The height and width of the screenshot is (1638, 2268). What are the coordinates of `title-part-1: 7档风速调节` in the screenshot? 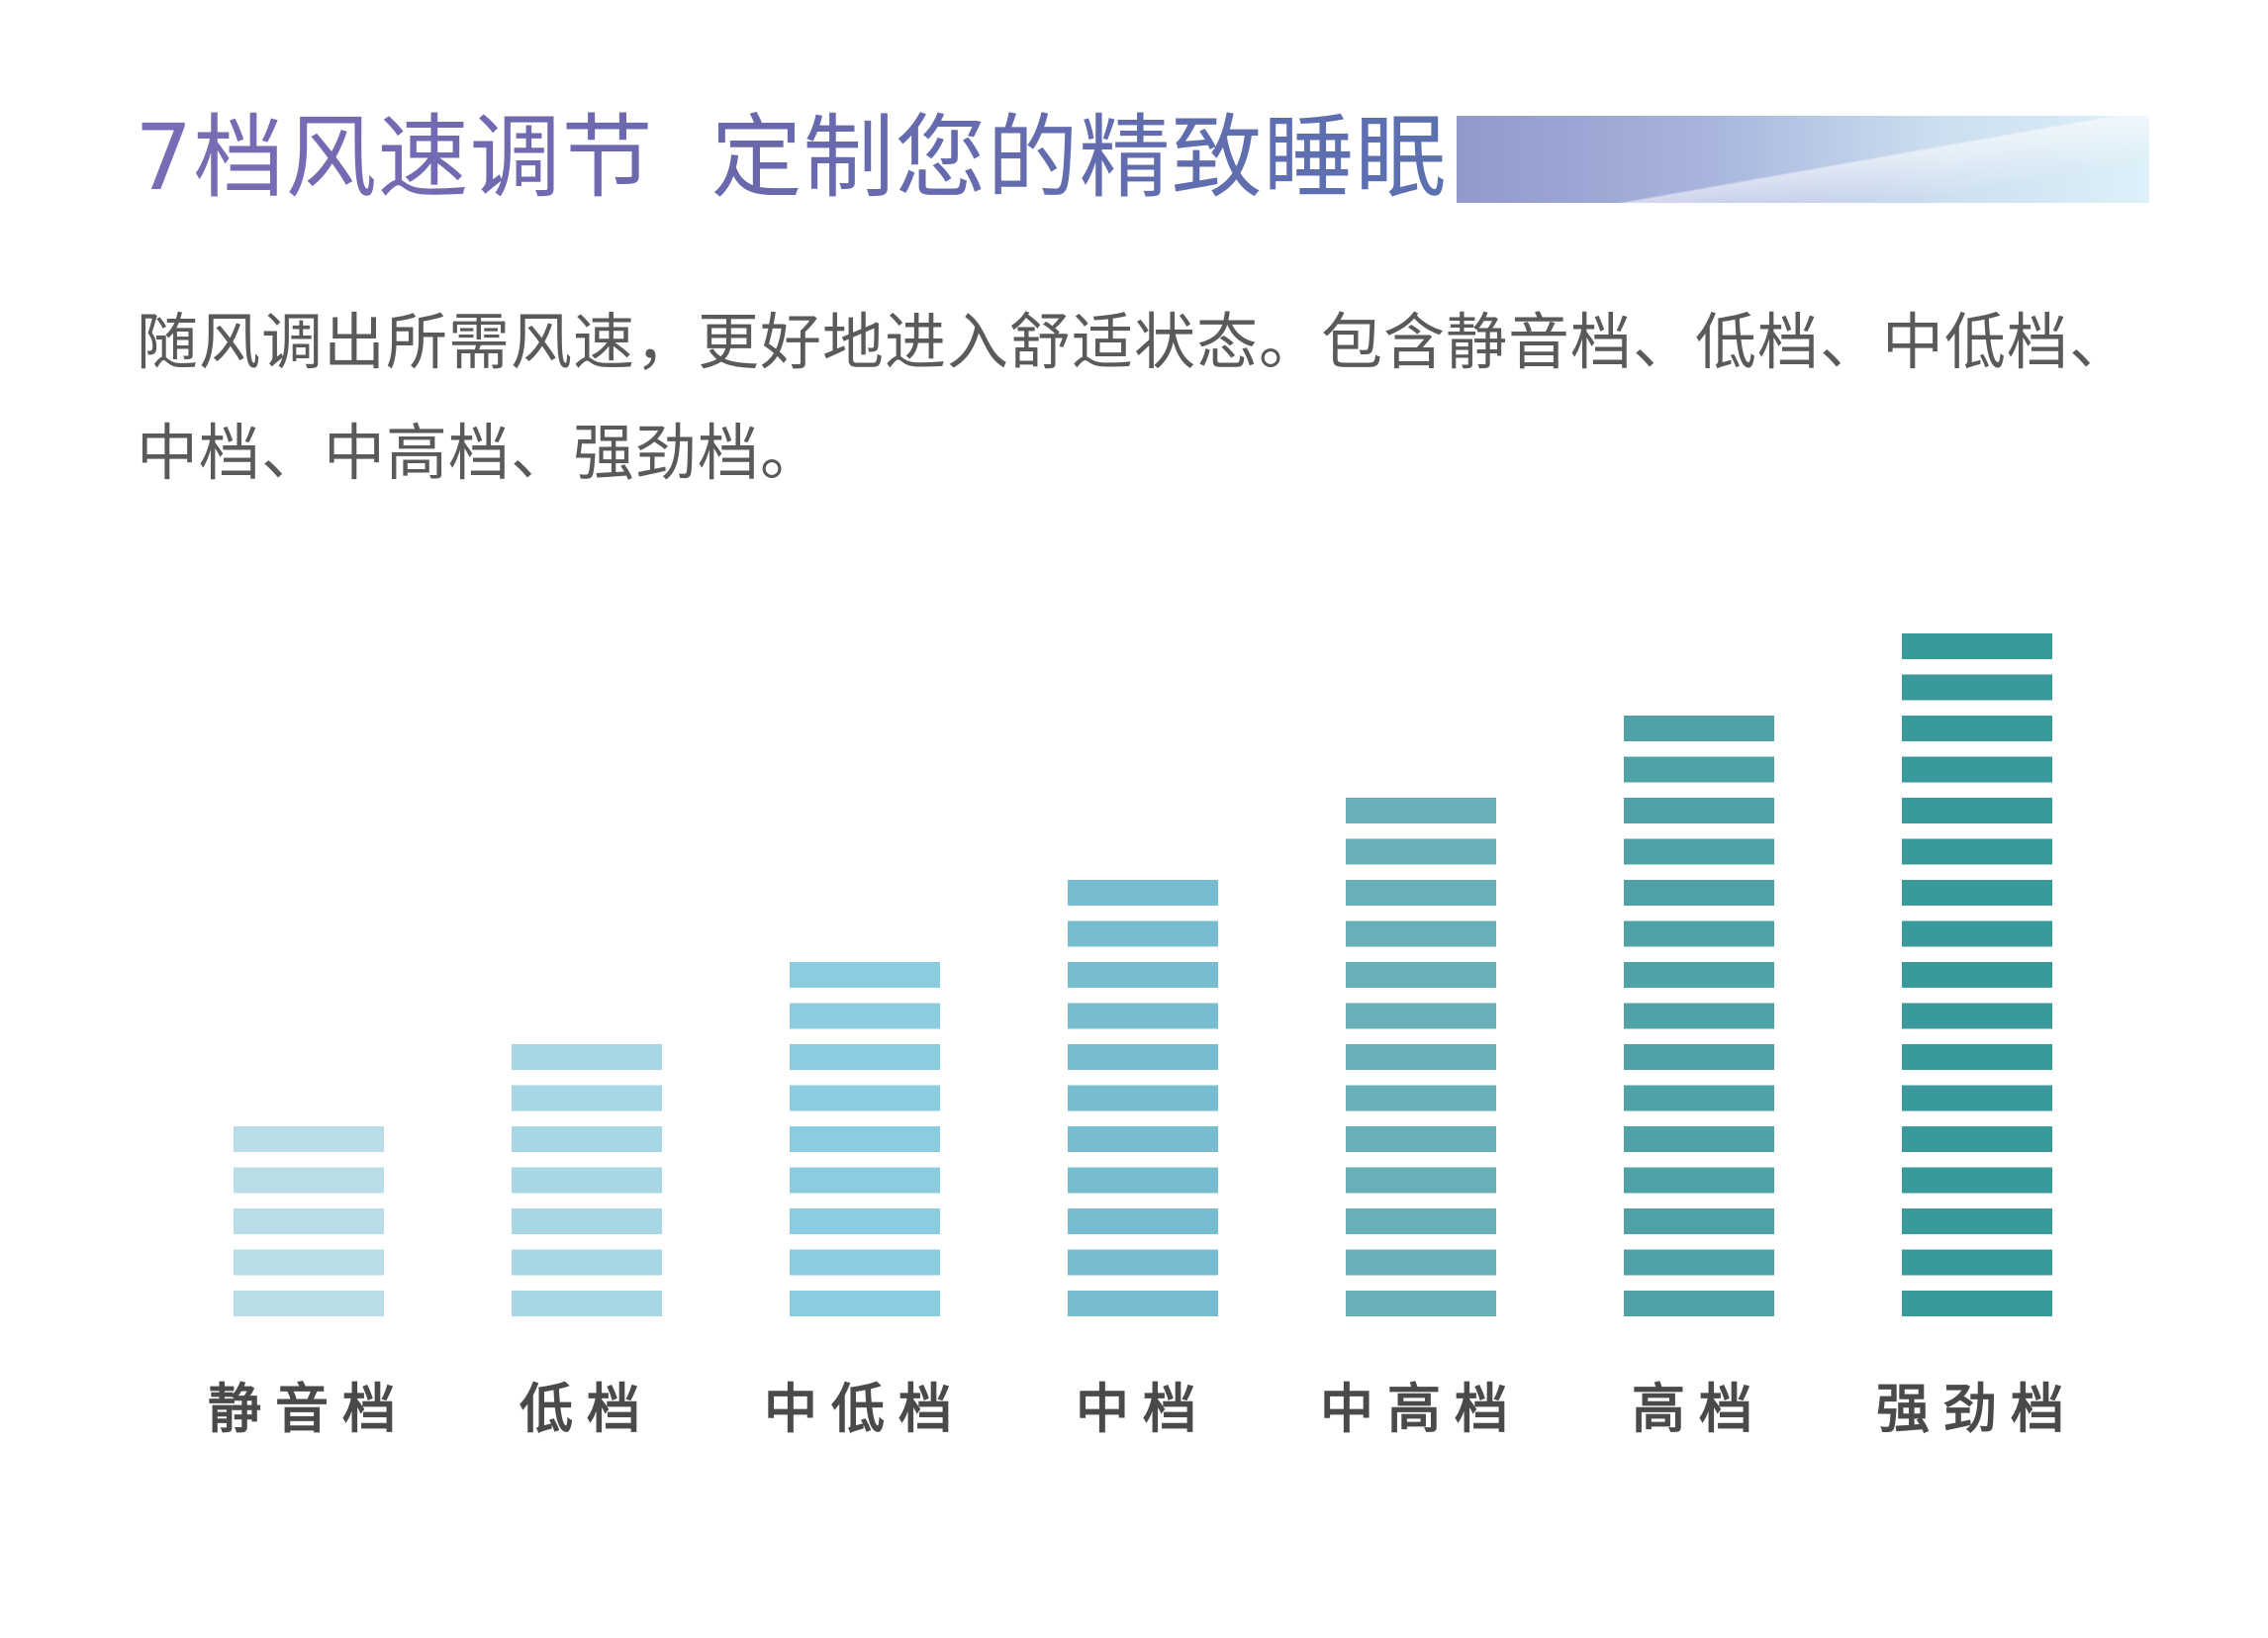 It's located at (394, 158).